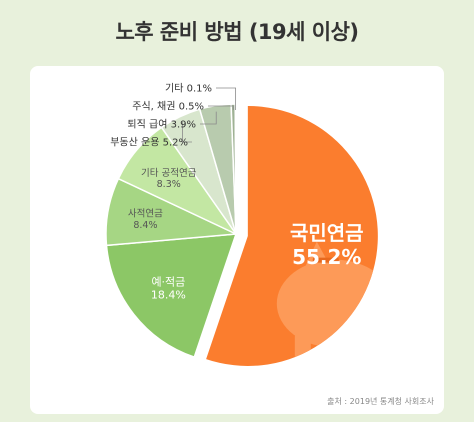  I want to click on pie-slice-savings, so click(171, 296).